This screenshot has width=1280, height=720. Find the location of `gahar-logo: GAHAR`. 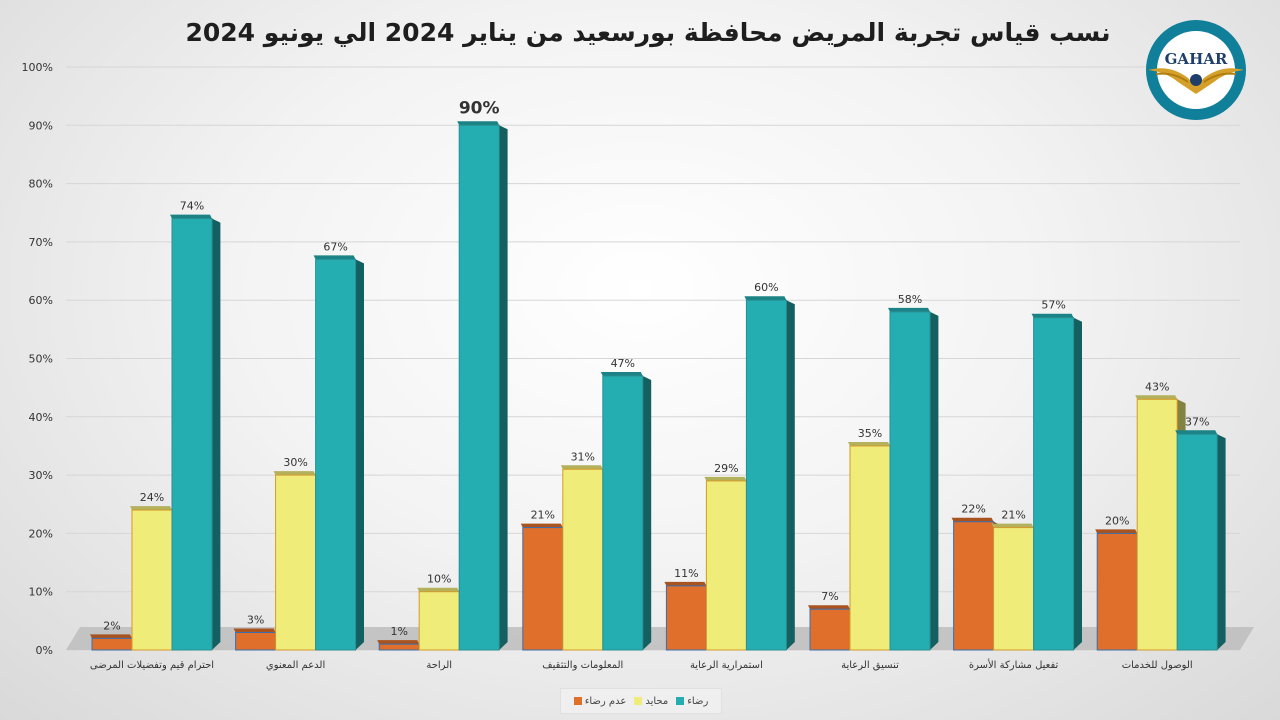

gahar-logo: GAHAR is located at coordinates (1196, 70).